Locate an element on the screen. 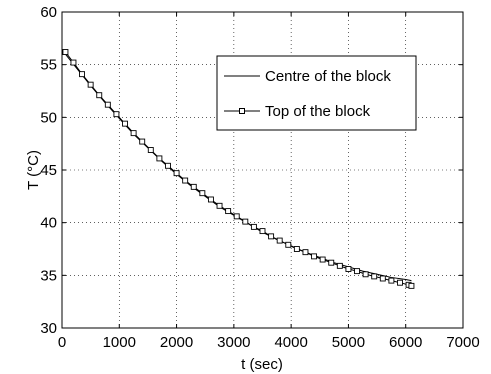 This screenshot has width=491, height=374. legend-label-centre: Centre of the block is located at coordinates (328, 76).